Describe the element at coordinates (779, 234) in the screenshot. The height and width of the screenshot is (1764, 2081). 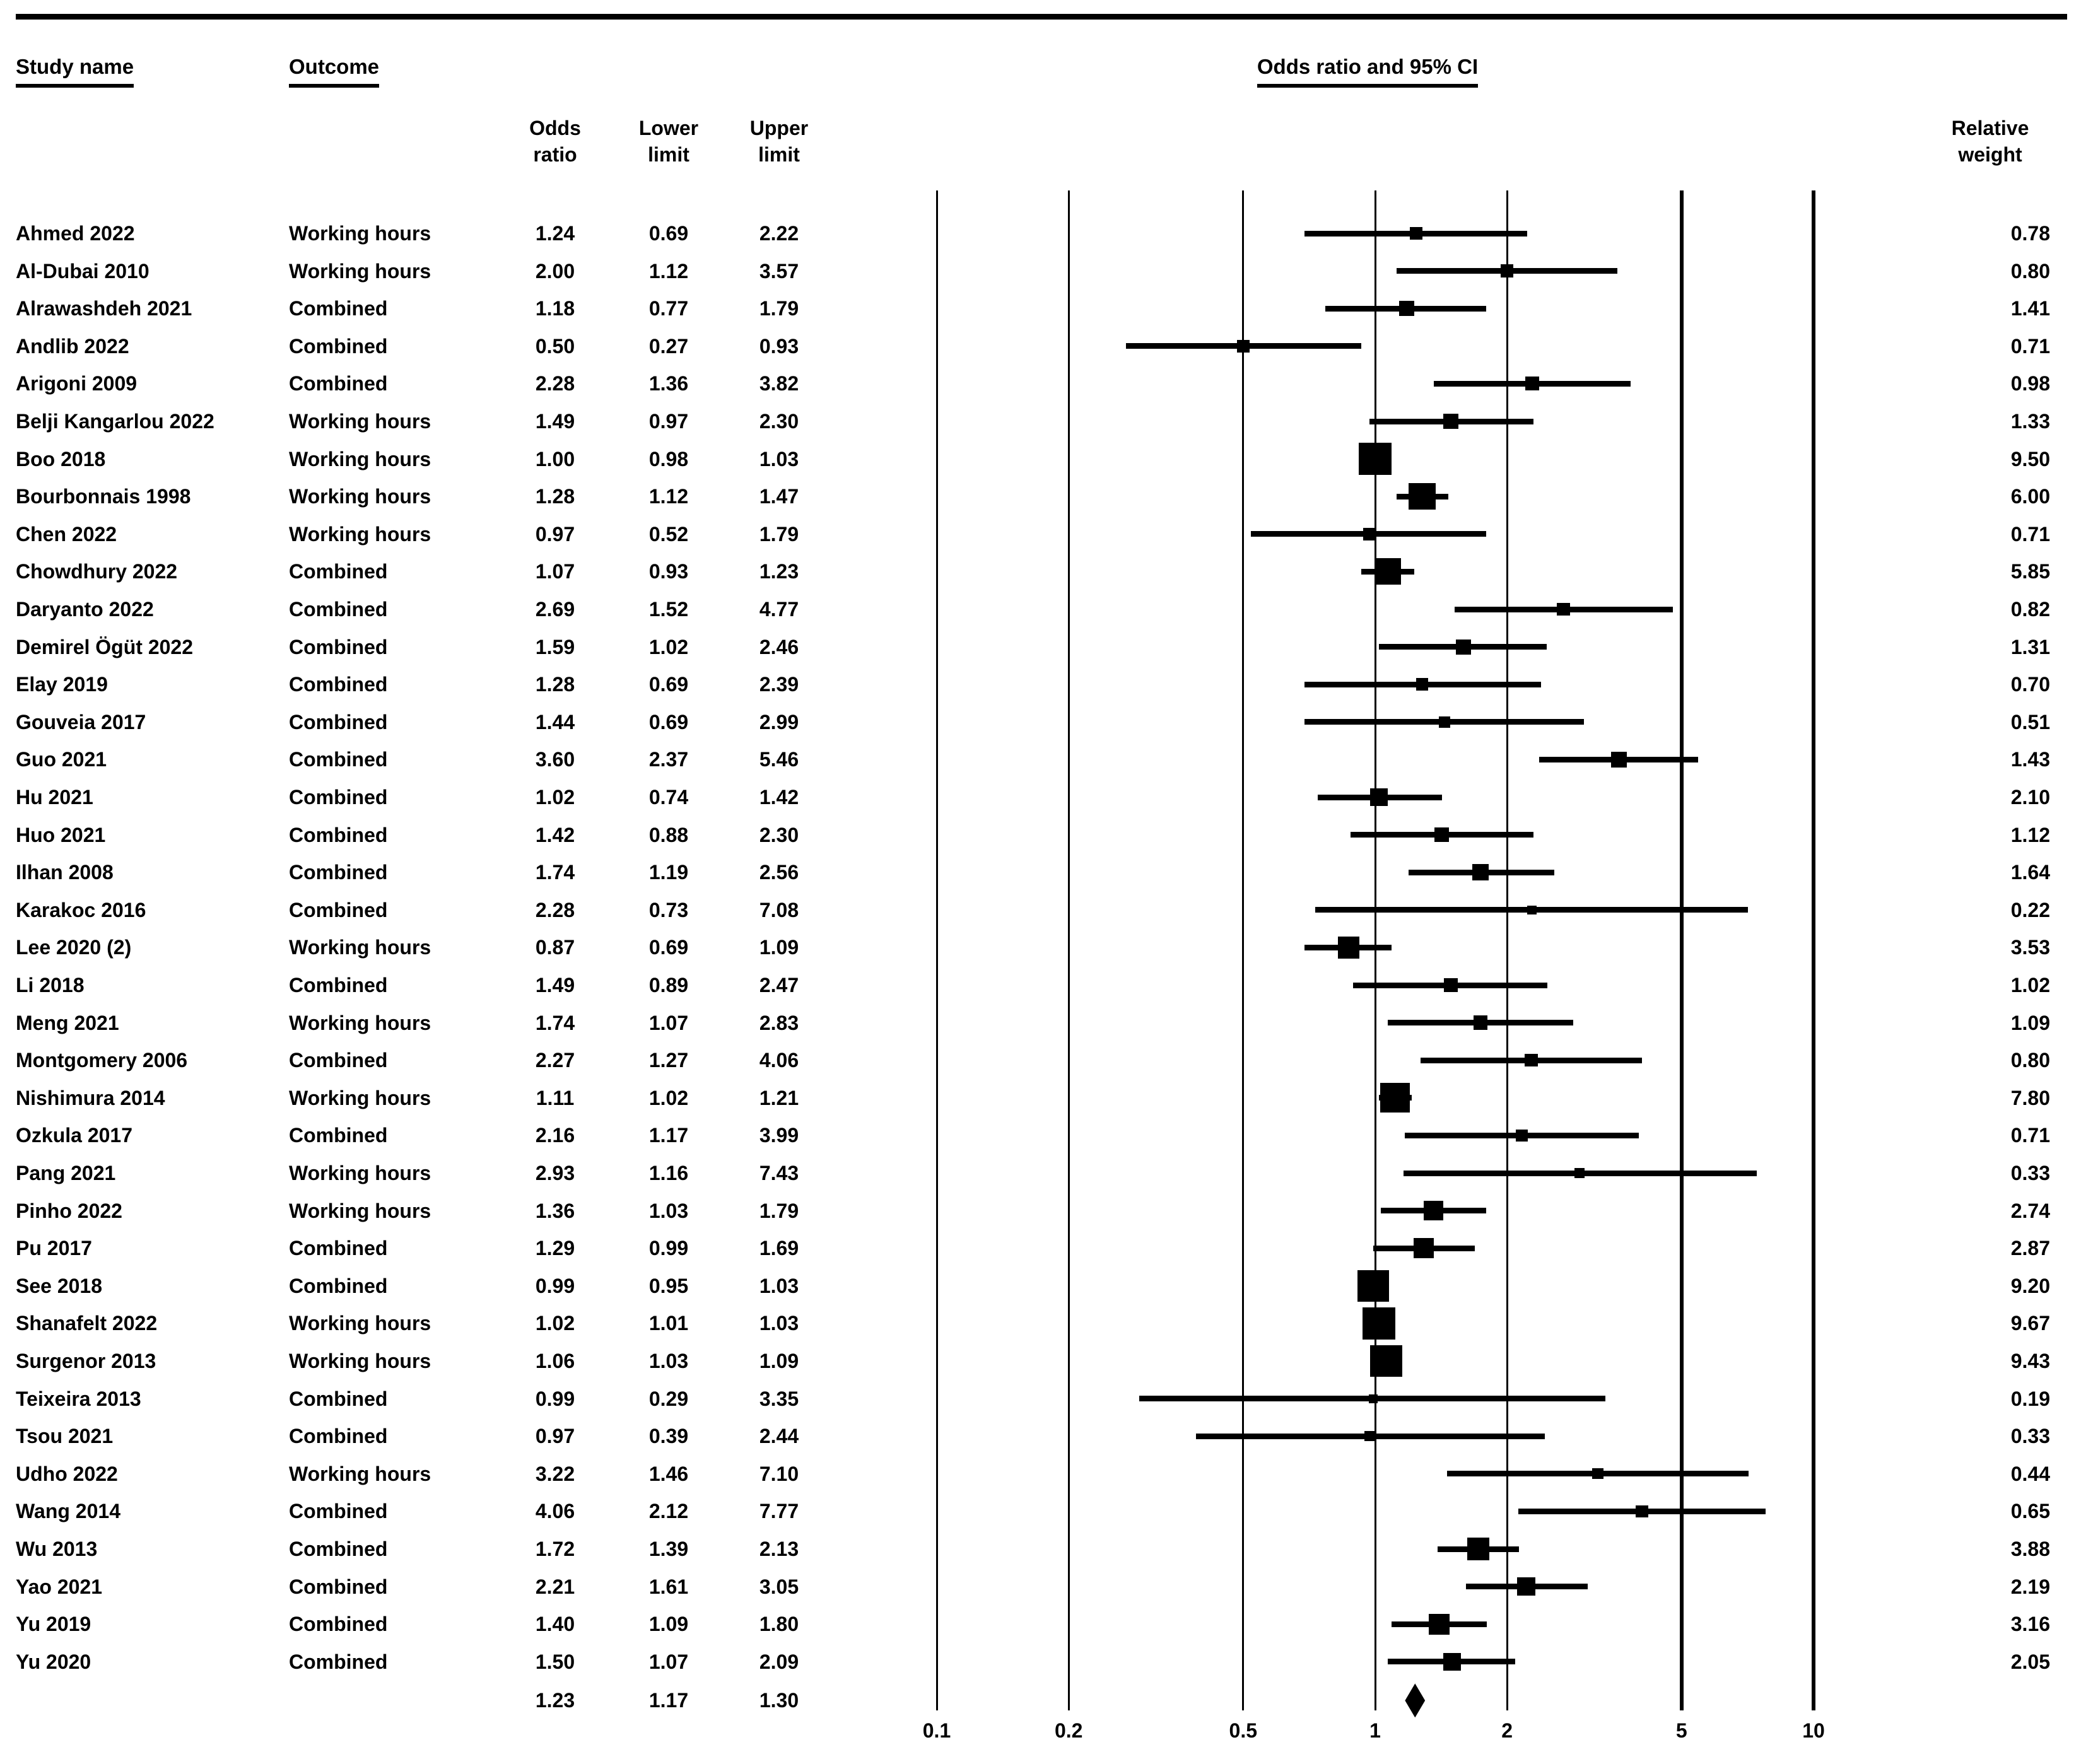
I see `upper-limit-value: 2.22` at that location.